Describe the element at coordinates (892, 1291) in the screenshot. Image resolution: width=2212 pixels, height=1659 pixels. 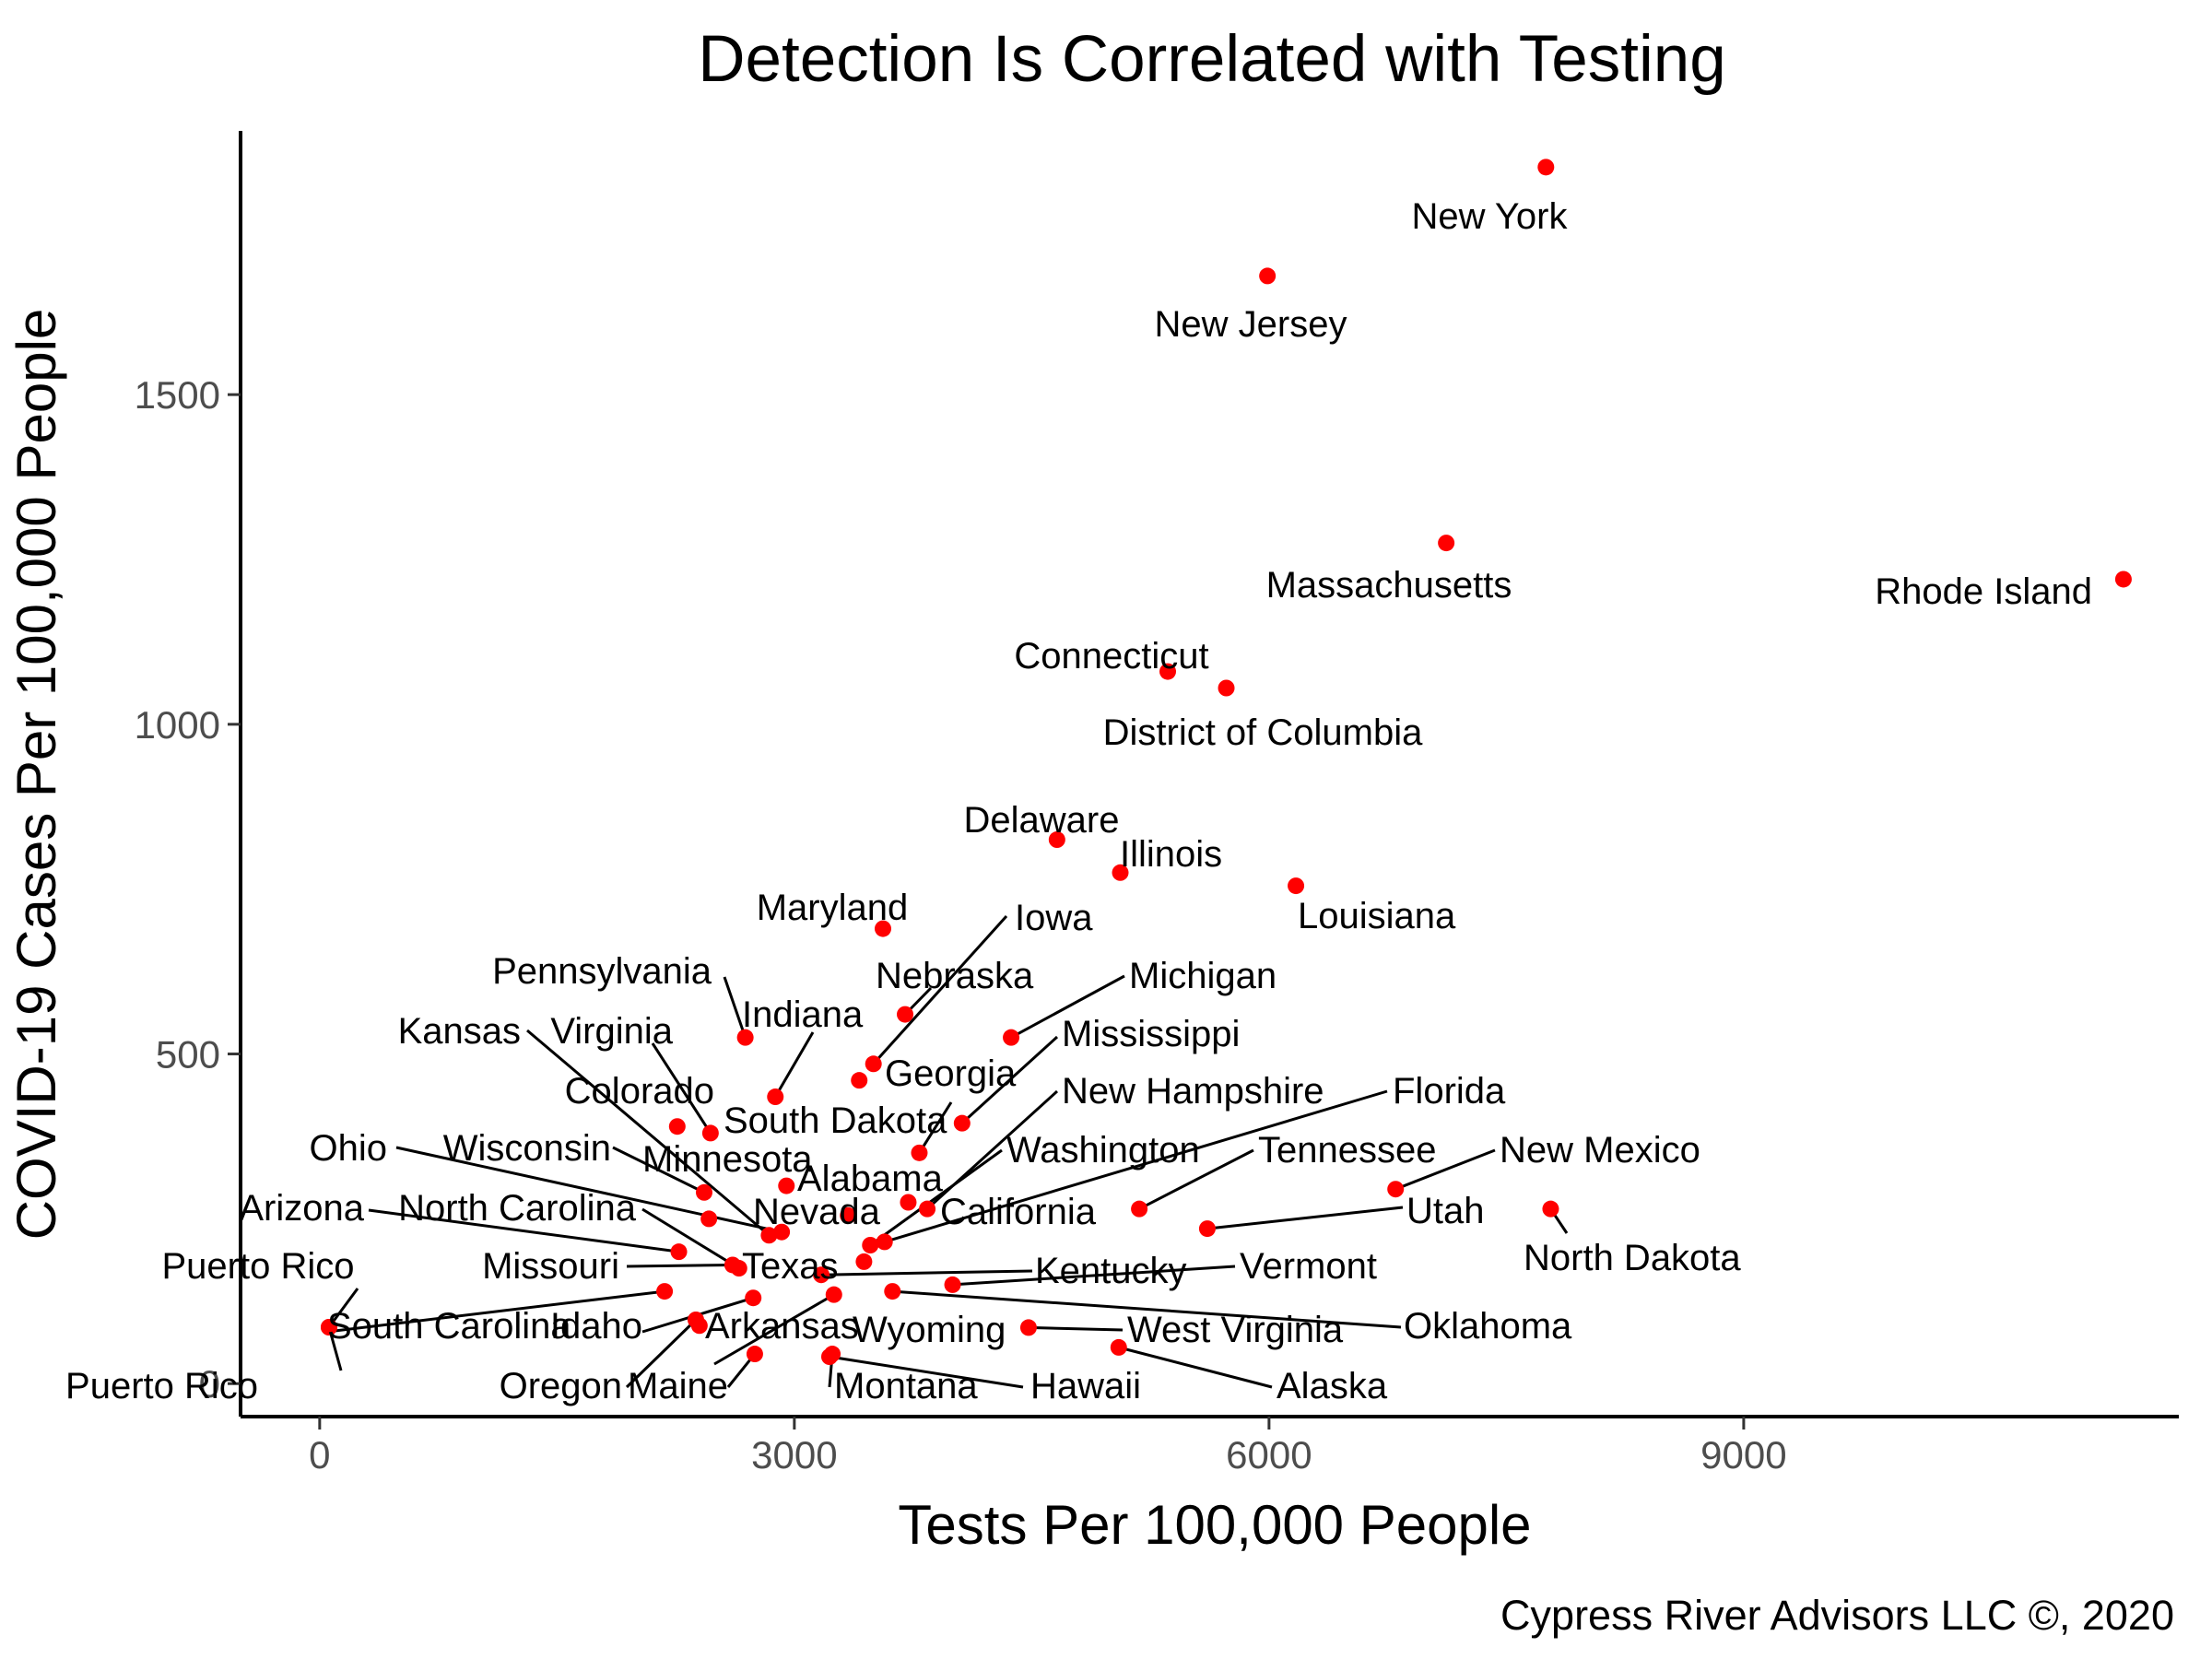
I see `point-oklahoma` at that location.